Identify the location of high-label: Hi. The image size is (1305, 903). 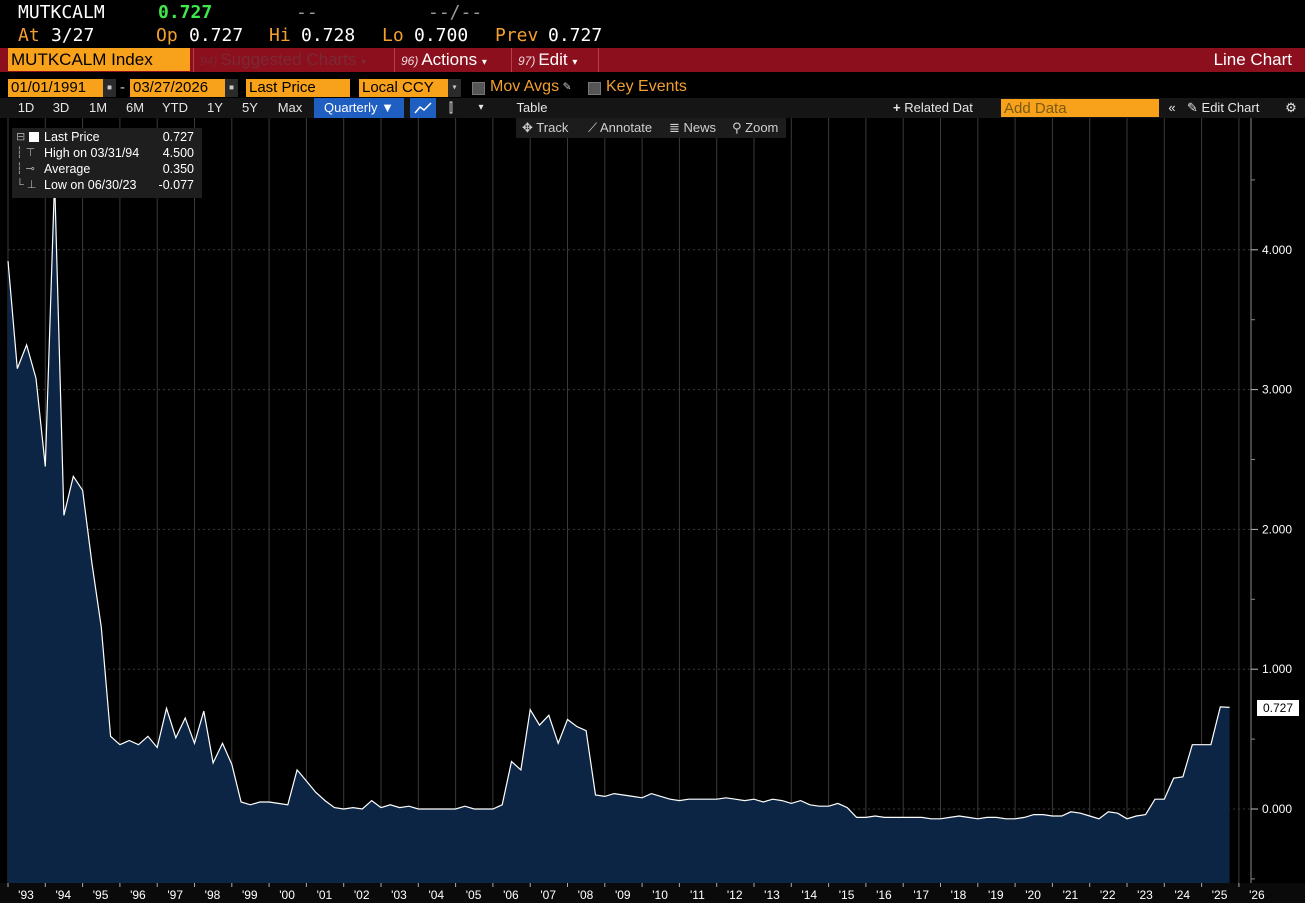
(280, 35).